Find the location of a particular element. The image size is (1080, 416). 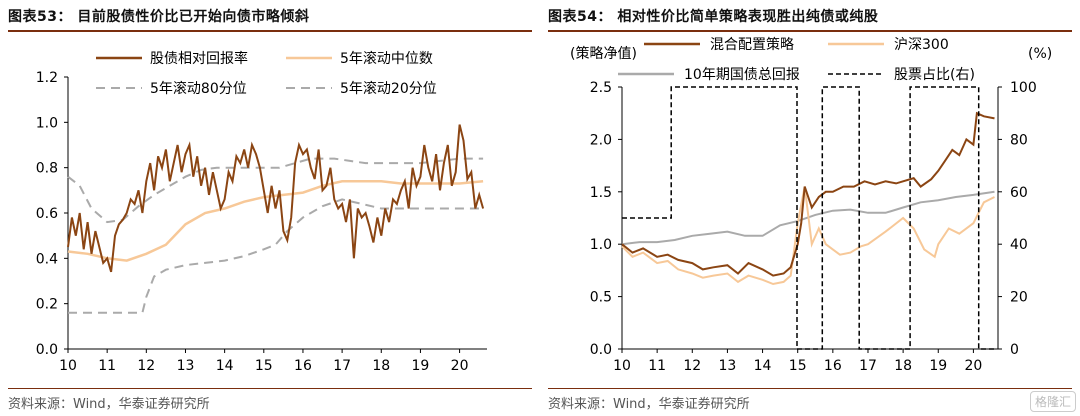

y-tick-label: 0.0 is located at coordinates (47, 350).